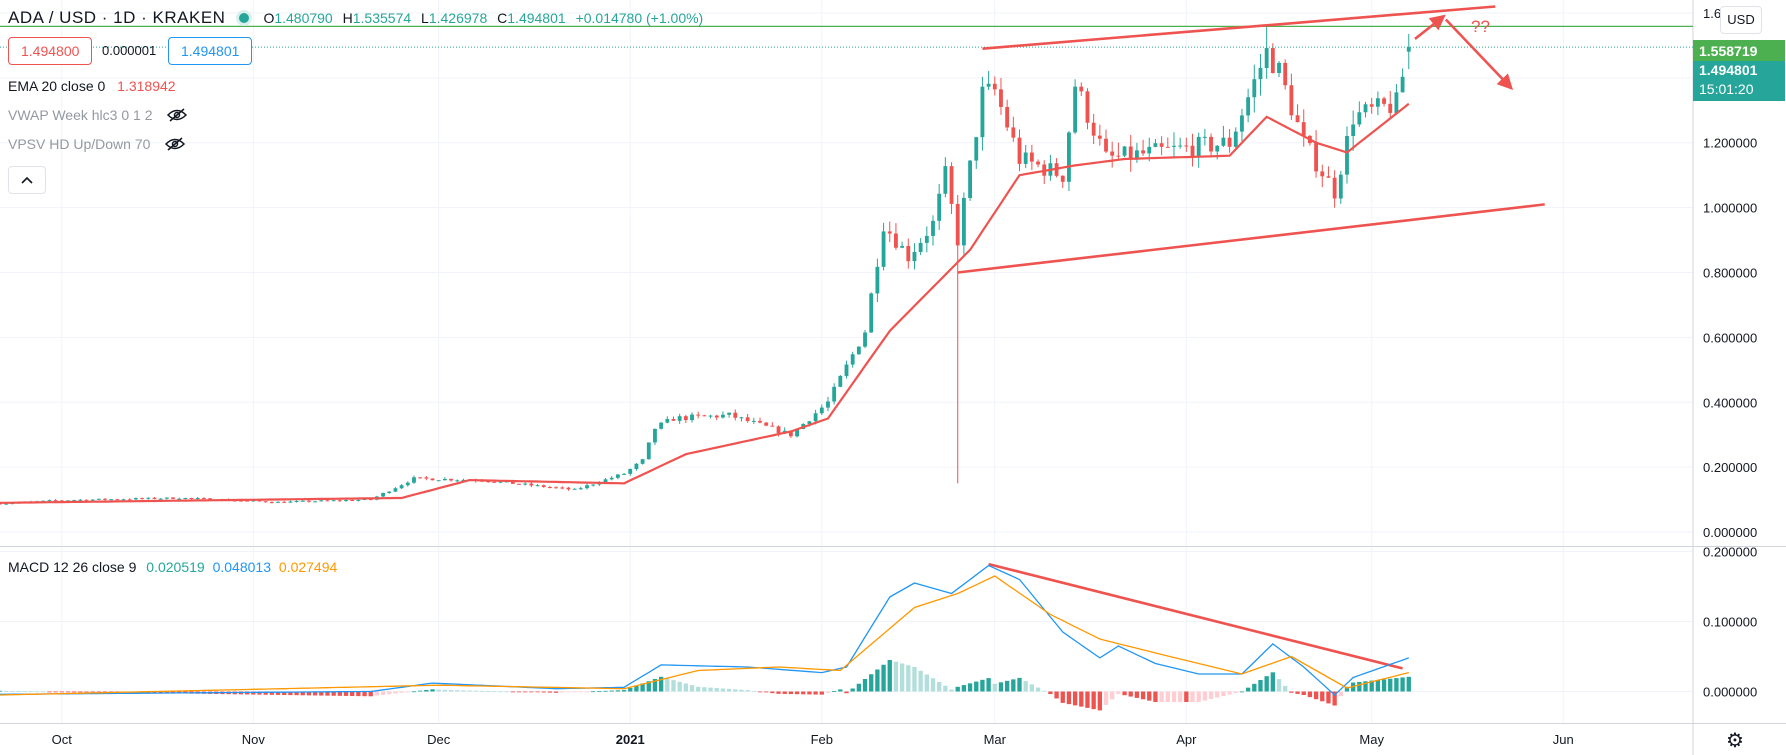 The image size is (1786, 755). What do you see at coordinates (1739, 51) in the screenshot?
I see `price-tag-high-line: 1.558719` at bounding box center [1739, 51].